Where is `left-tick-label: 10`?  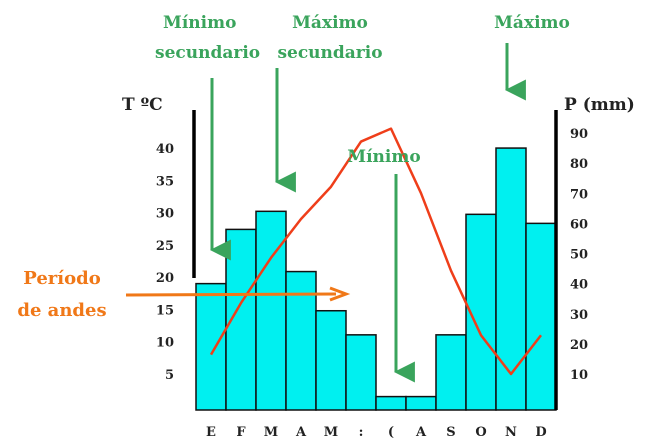 left-tick-label: 10 is located at coordinates (165, 343).